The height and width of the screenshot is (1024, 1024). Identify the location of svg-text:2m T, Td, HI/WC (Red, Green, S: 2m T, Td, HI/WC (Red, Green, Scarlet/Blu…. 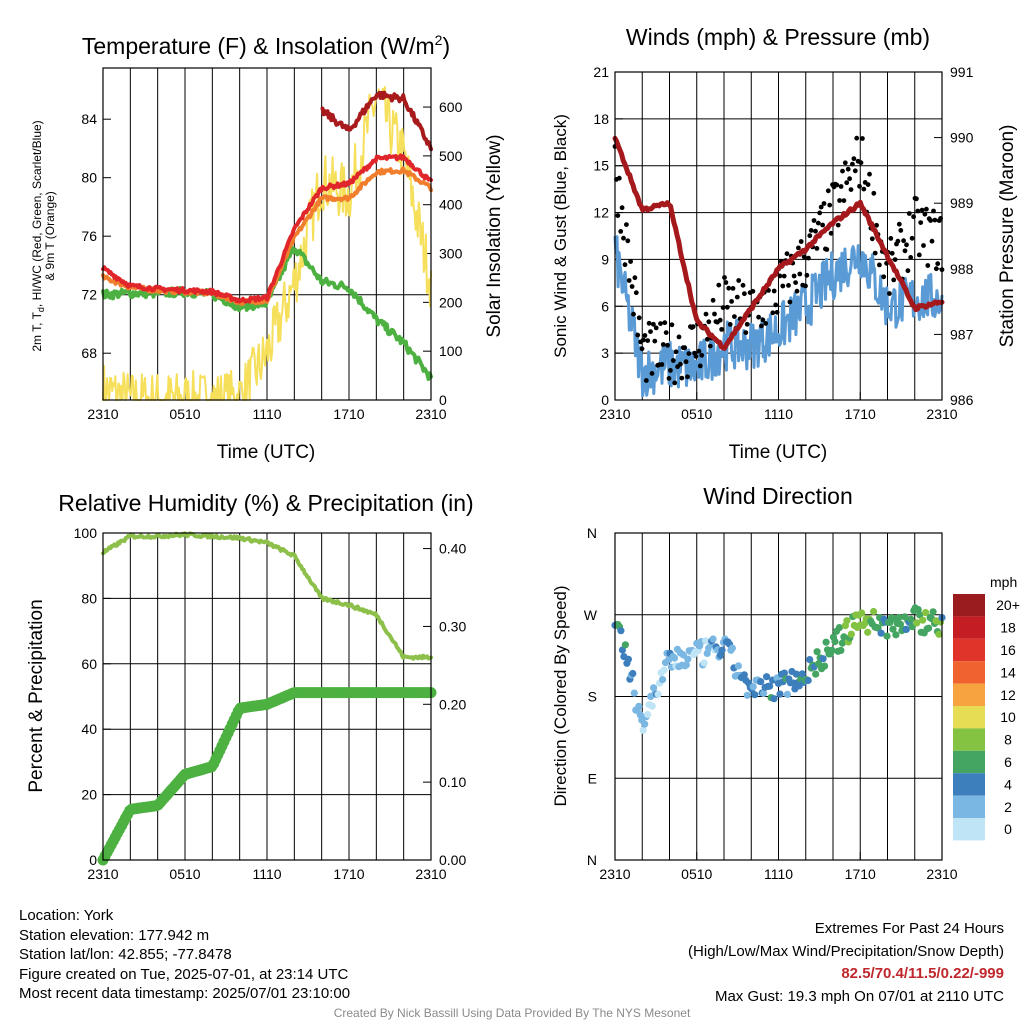
(38, 235).